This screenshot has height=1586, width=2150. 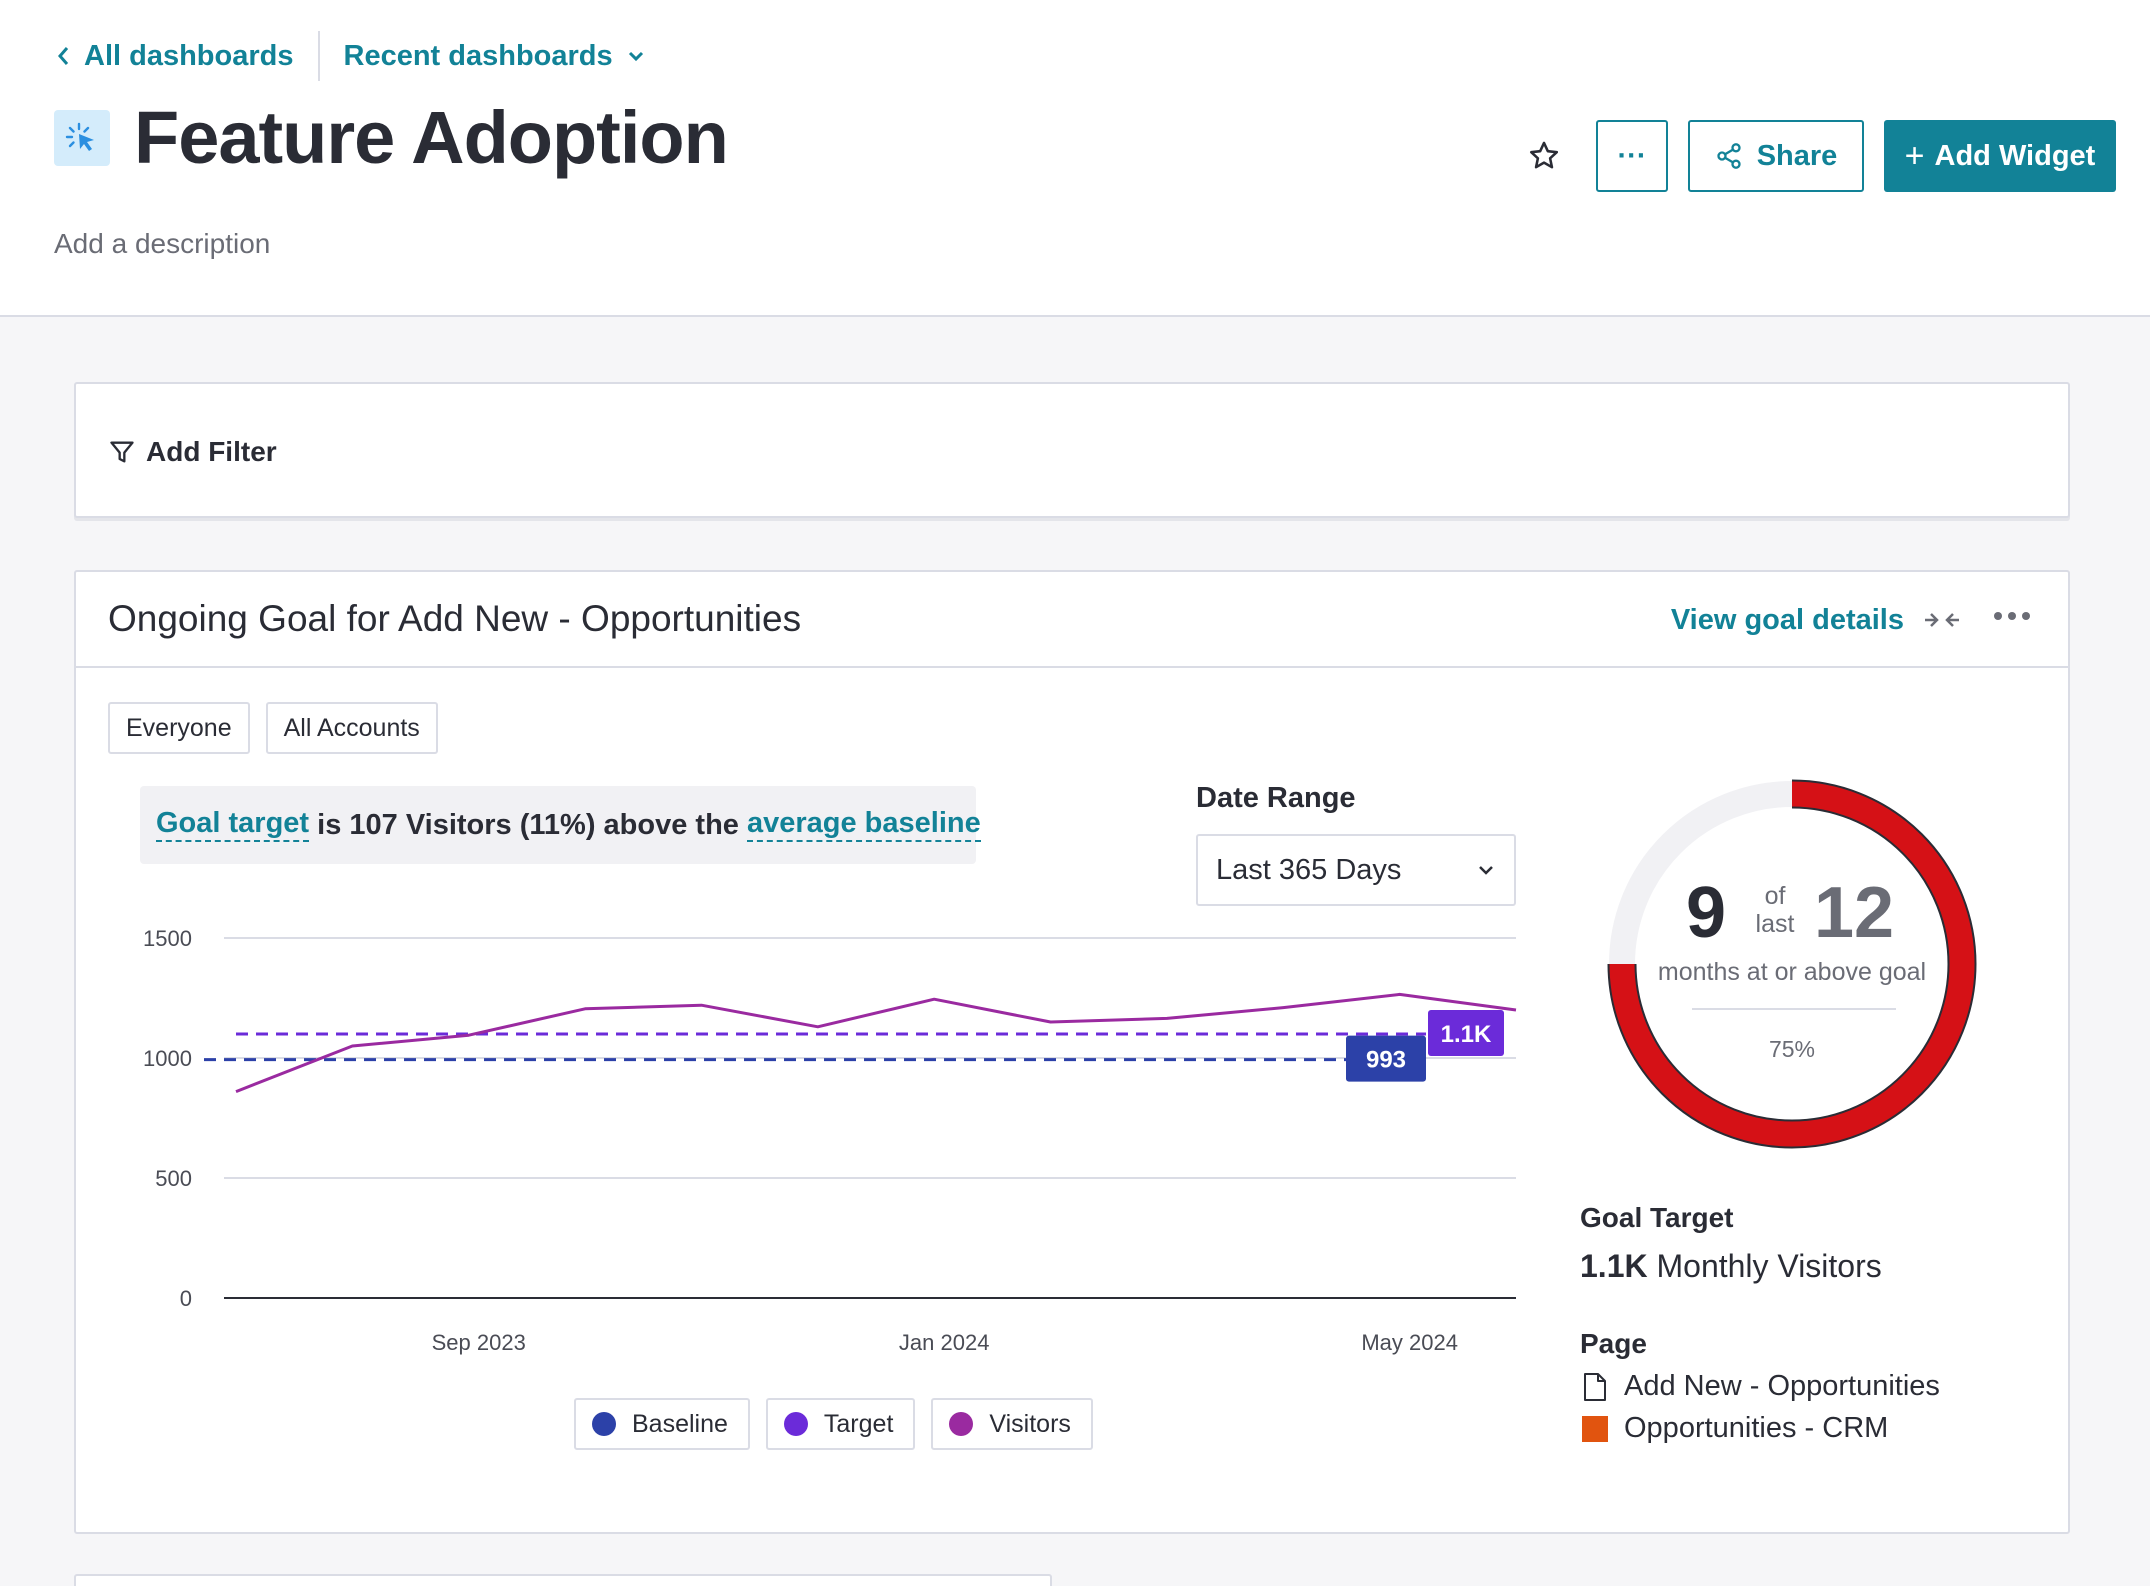 I want to click on goal-target-link: Goal target, so click(x=233, y=824).